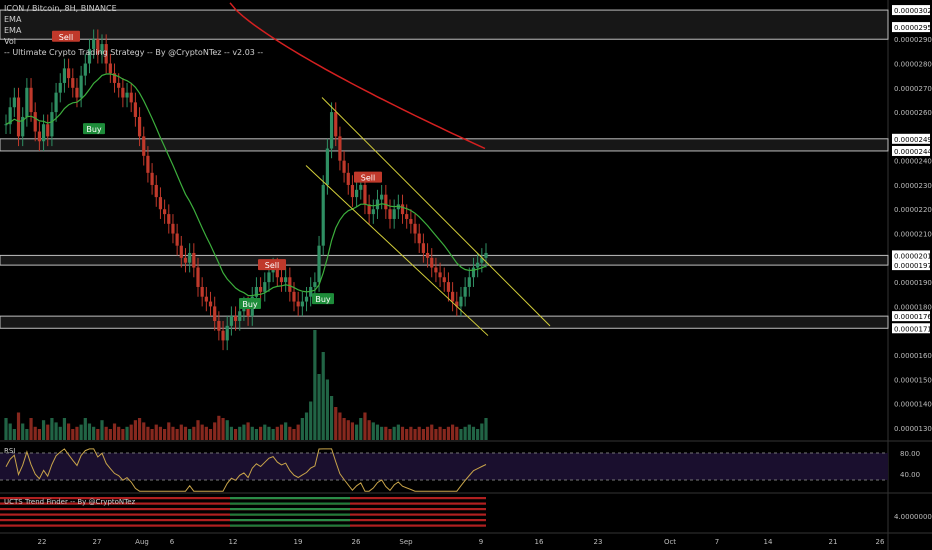 The height and width of the screenshot is (550, 932). Describe the element at coordinates (10, 451) in the screenshot. I see `rsi-label: RSI` at that location.